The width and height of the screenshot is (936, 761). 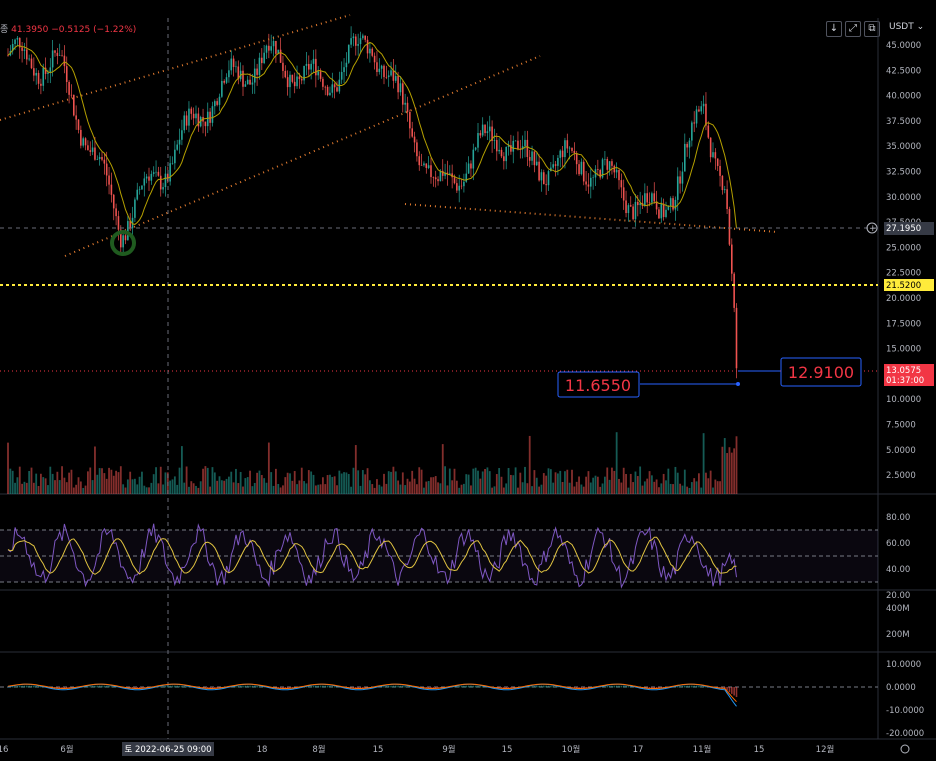 What do you see at coordinates (909, 285) in the screenshot?
I see `support-price-tag` at bounding box center [909, 285].